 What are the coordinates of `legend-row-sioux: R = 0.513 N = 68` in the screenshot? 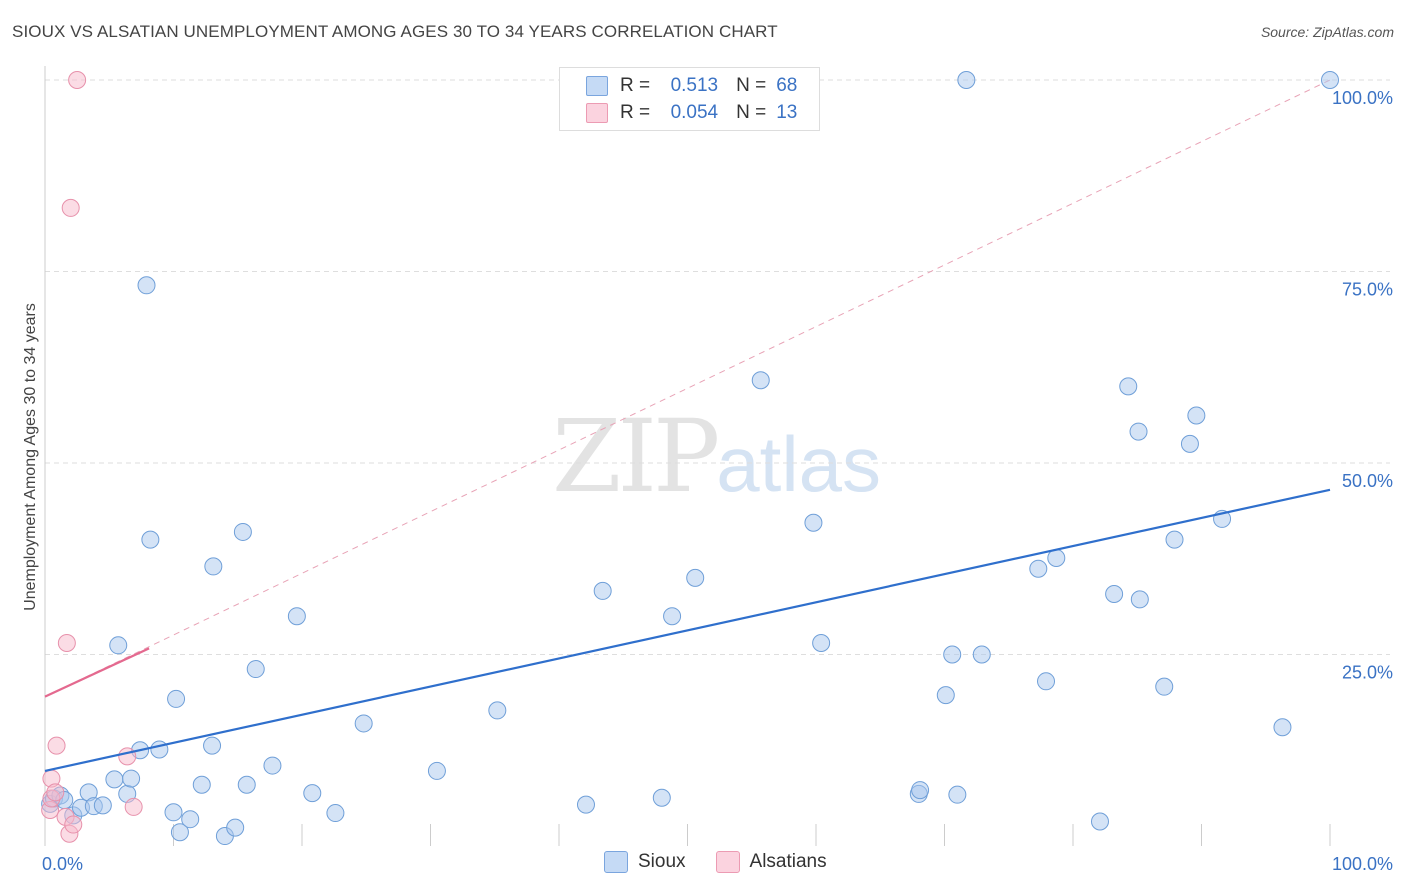 It's located at (691, 86).